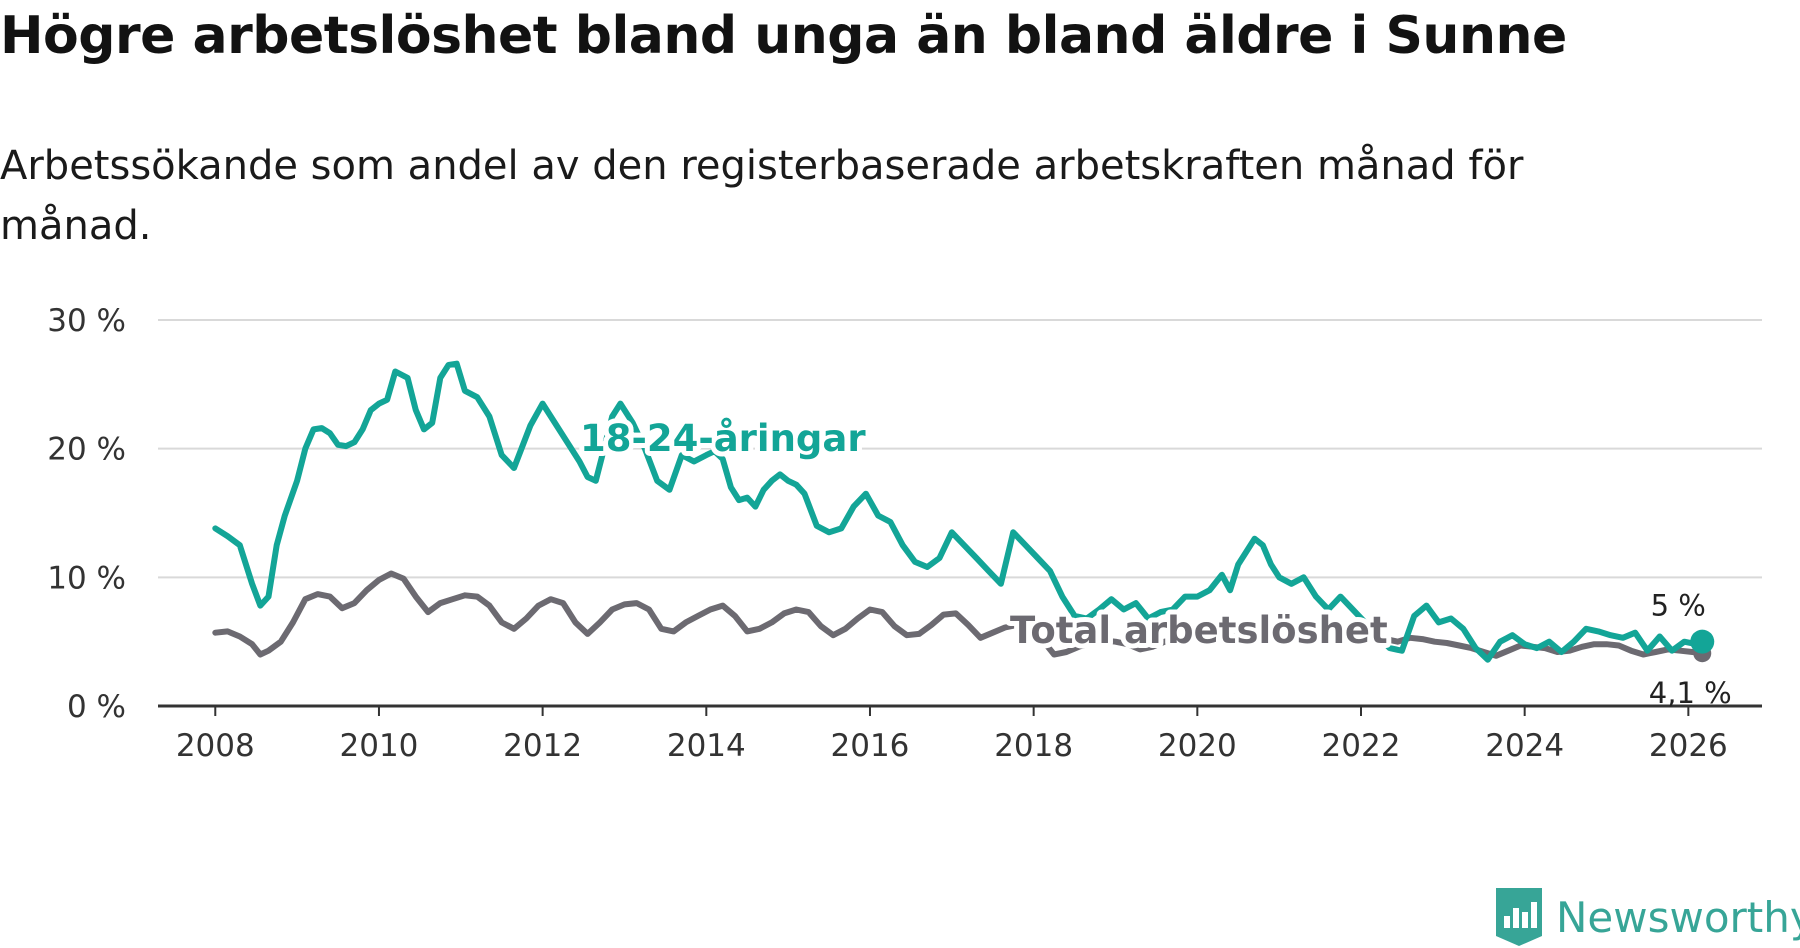 The image size is (1800, 948). What do you see at coordinates (1702, 641) in the screenshot?
I see `end-point-young` at bounding box center [1702, 641].